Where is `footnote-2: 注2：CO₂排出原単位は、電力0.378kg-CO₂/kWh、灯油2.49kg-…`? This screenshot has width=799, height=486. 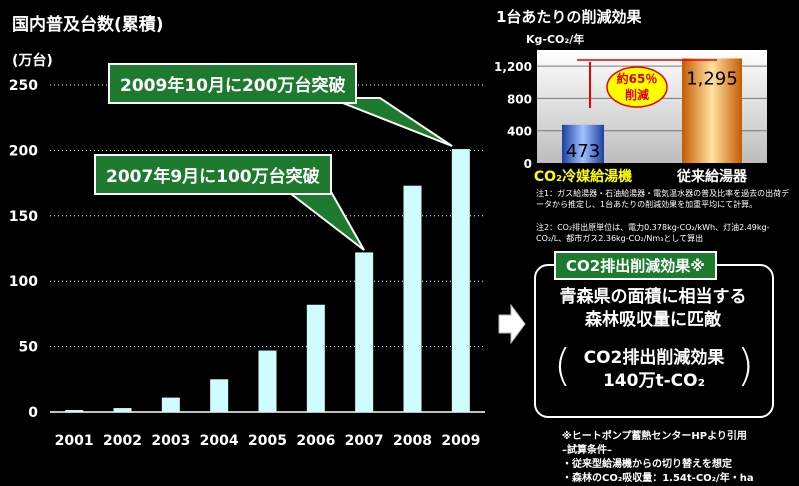 footnote-2: 注2：CO₂排出原単位は、電力0.378kg-CO₂/kWh、灯油2.49kg-… is located at coordinates (653, 233).